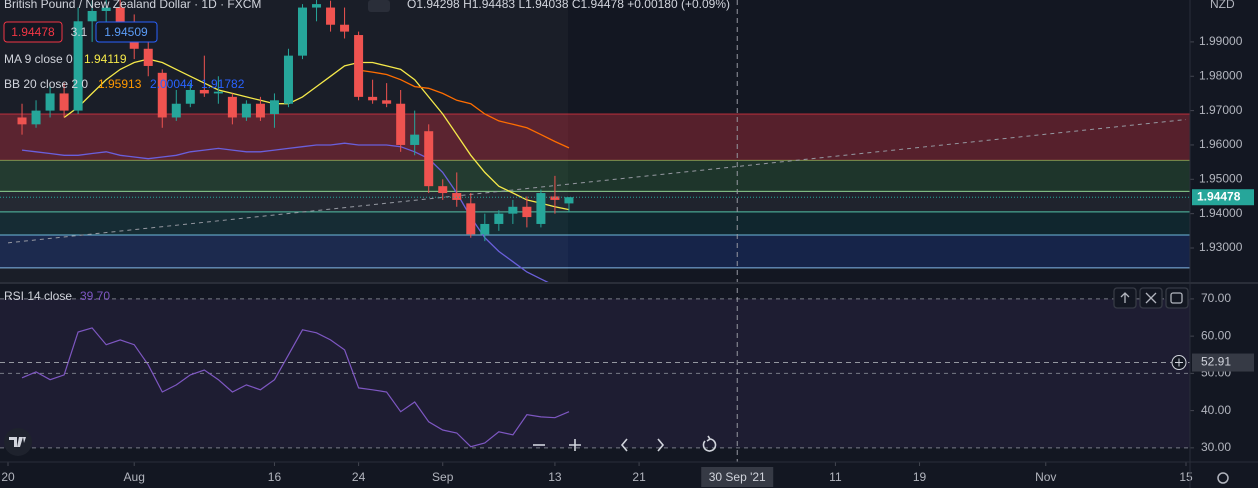 The width and height of the screenshot is (1258, 488). I want to click on buy-box, so click(126, 32).